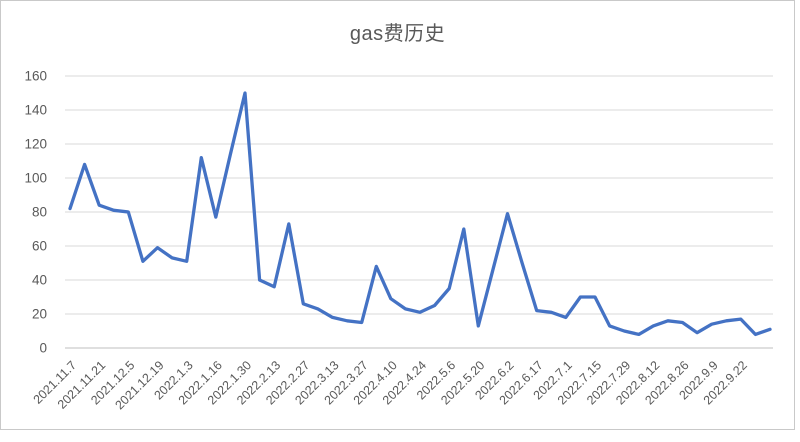 The image size is (800, 442). I want to click on y-axis-labels-group: 0 20 40 60 80 100 120 140 160, so click(35, 212).